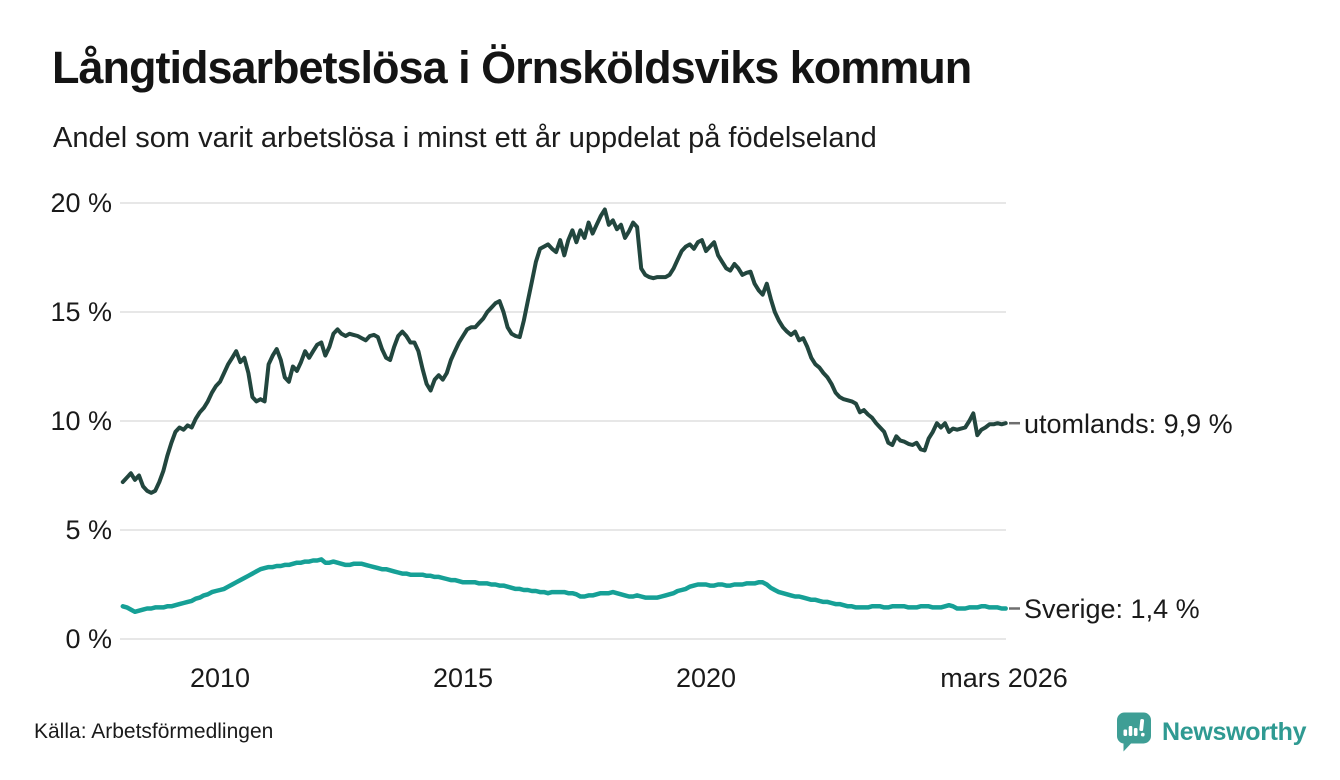 Image resolution: width=1340 pixels, height=780 pixels. I want to click on y-axis-tick: 0 %, so click(88, 639).